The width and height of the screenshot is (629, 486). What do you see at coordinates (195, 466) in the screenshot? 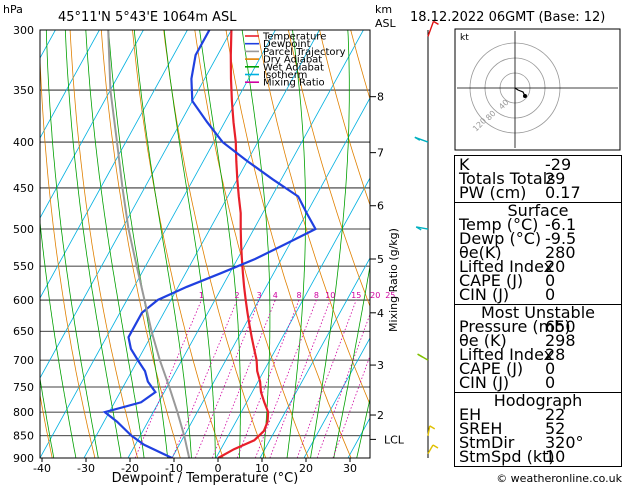
I see `temperature-axis: -40 -30 -20 -10 0 10 20 30` at bounding box center [195, 466].